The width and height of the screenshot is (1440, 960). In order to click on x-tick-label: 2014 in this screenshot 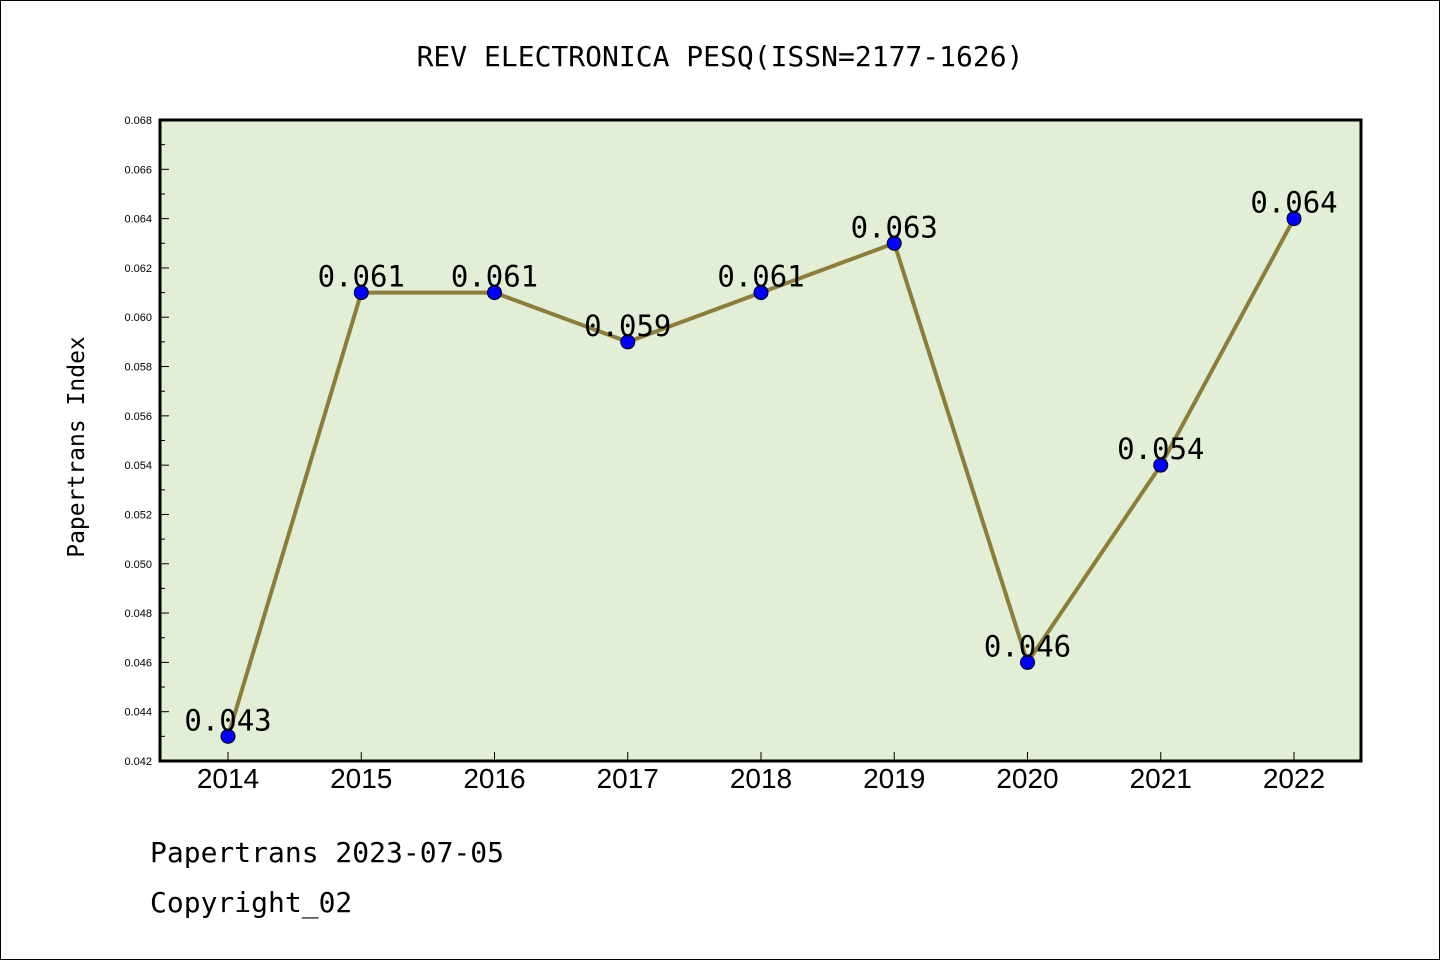, I will do `click(228, 778)`.